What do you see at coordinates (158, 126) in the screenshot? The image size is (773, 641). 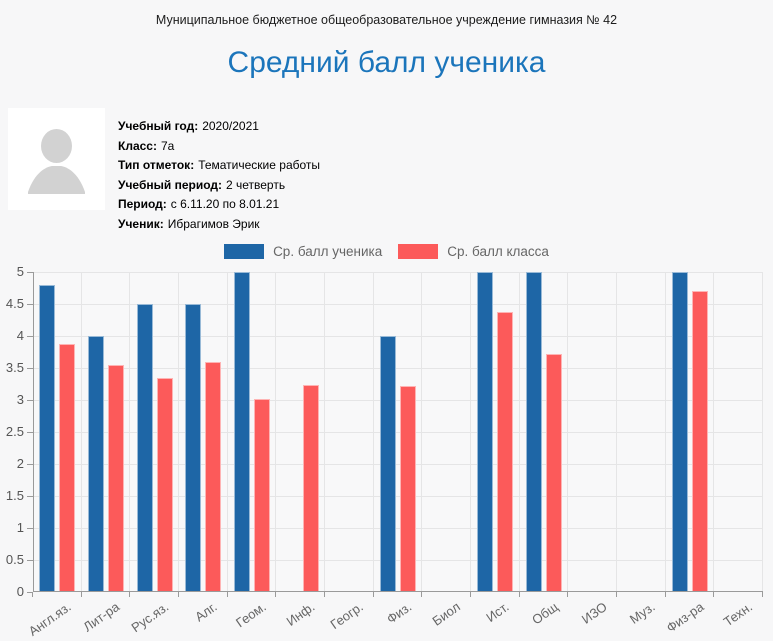 I see `info-field-label: Учебный год:` at bounding box center [158, 126].